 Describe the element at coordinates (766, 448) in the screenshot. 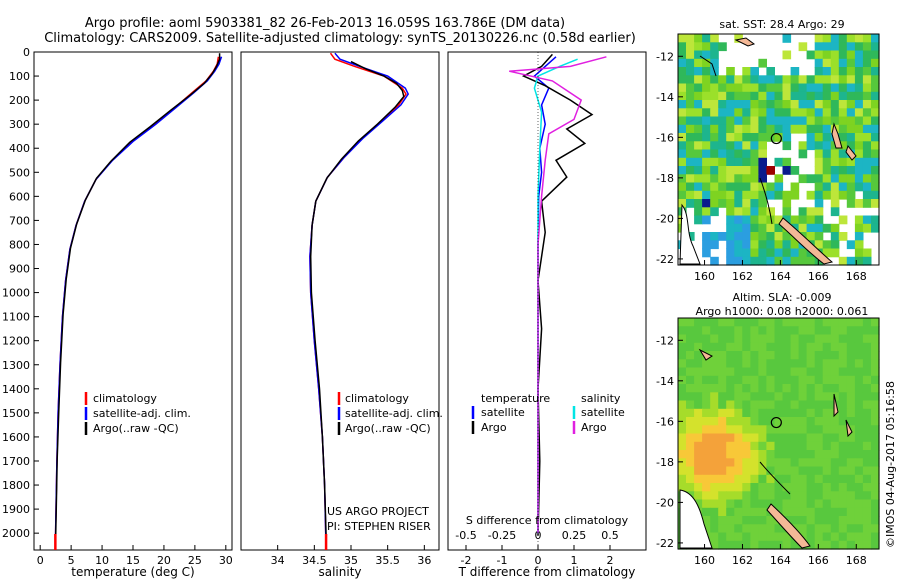

I see `sla-coastline` at that location.